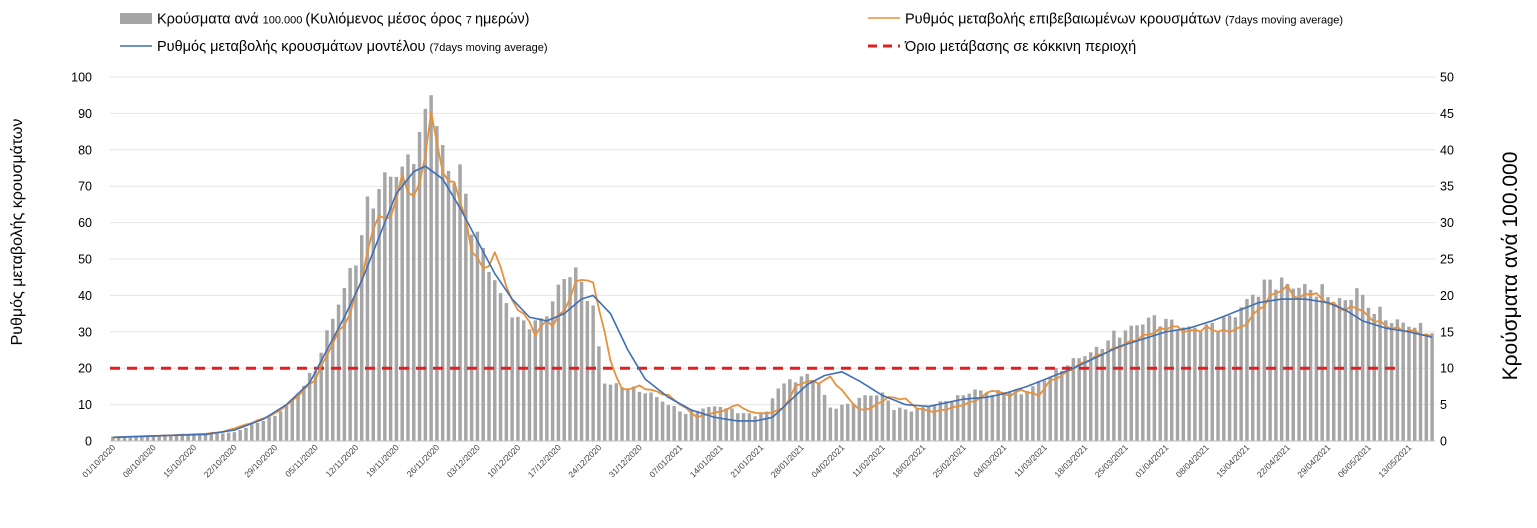  What do you see at coordinates (85, 405) in the screenshot?
I see `y-tick-left-label: 10` at bounding box center [85, 405].